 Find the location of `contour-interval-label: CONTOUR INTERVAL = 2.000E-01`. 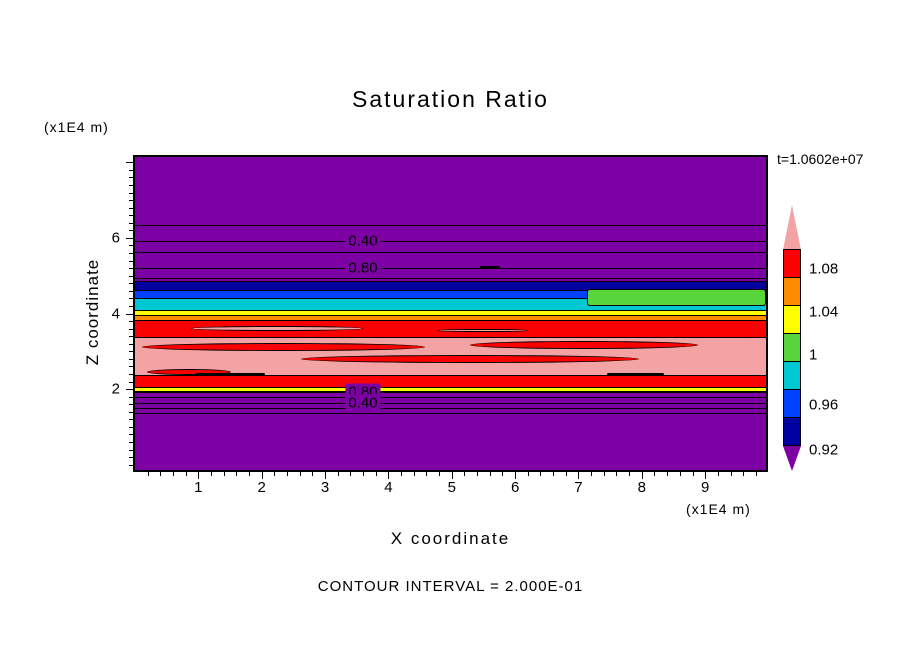

contour-interval-label: CONTOUR INTERVAL = 2.000E-01 is located at coordinates (450, 586).